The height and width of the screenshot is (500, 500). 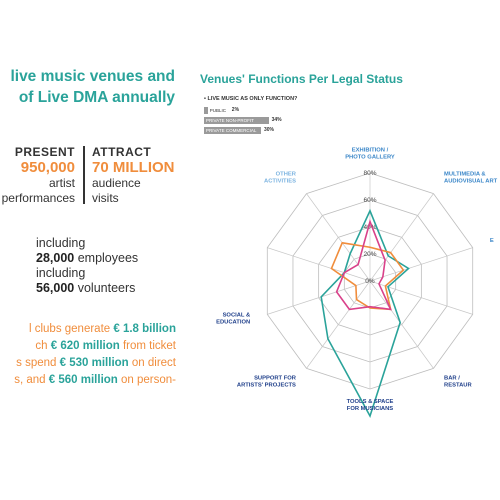 What do you see at coordinates (47, 167) in the screenshot?
I see `present-number: 950,000` at bounding box center [47, 167].